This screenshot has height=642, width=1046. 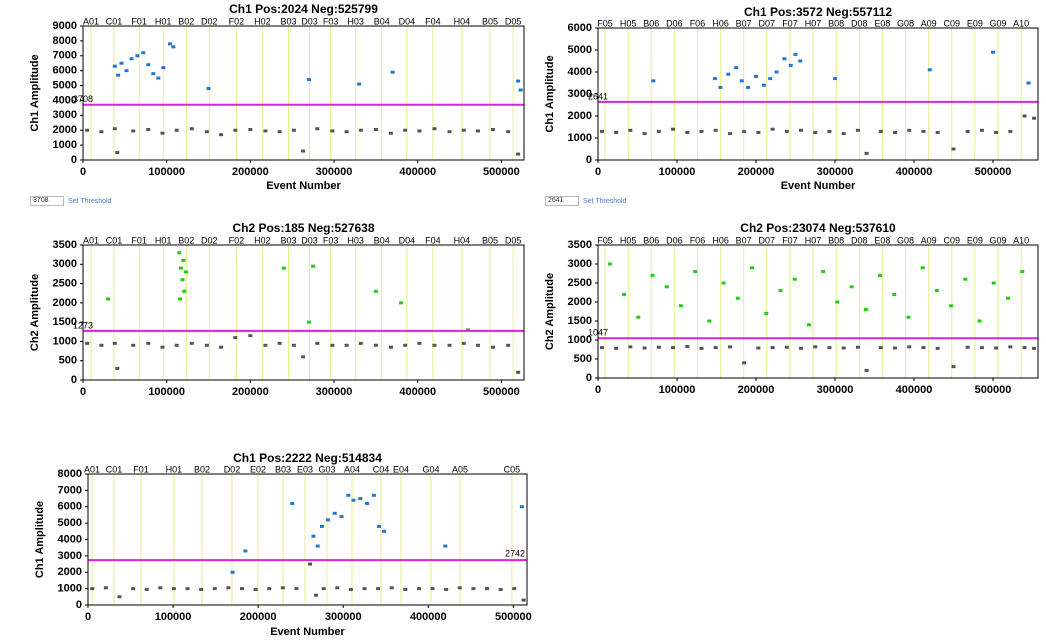 I want to click on well-label: F01, so click(x=139, y=240).